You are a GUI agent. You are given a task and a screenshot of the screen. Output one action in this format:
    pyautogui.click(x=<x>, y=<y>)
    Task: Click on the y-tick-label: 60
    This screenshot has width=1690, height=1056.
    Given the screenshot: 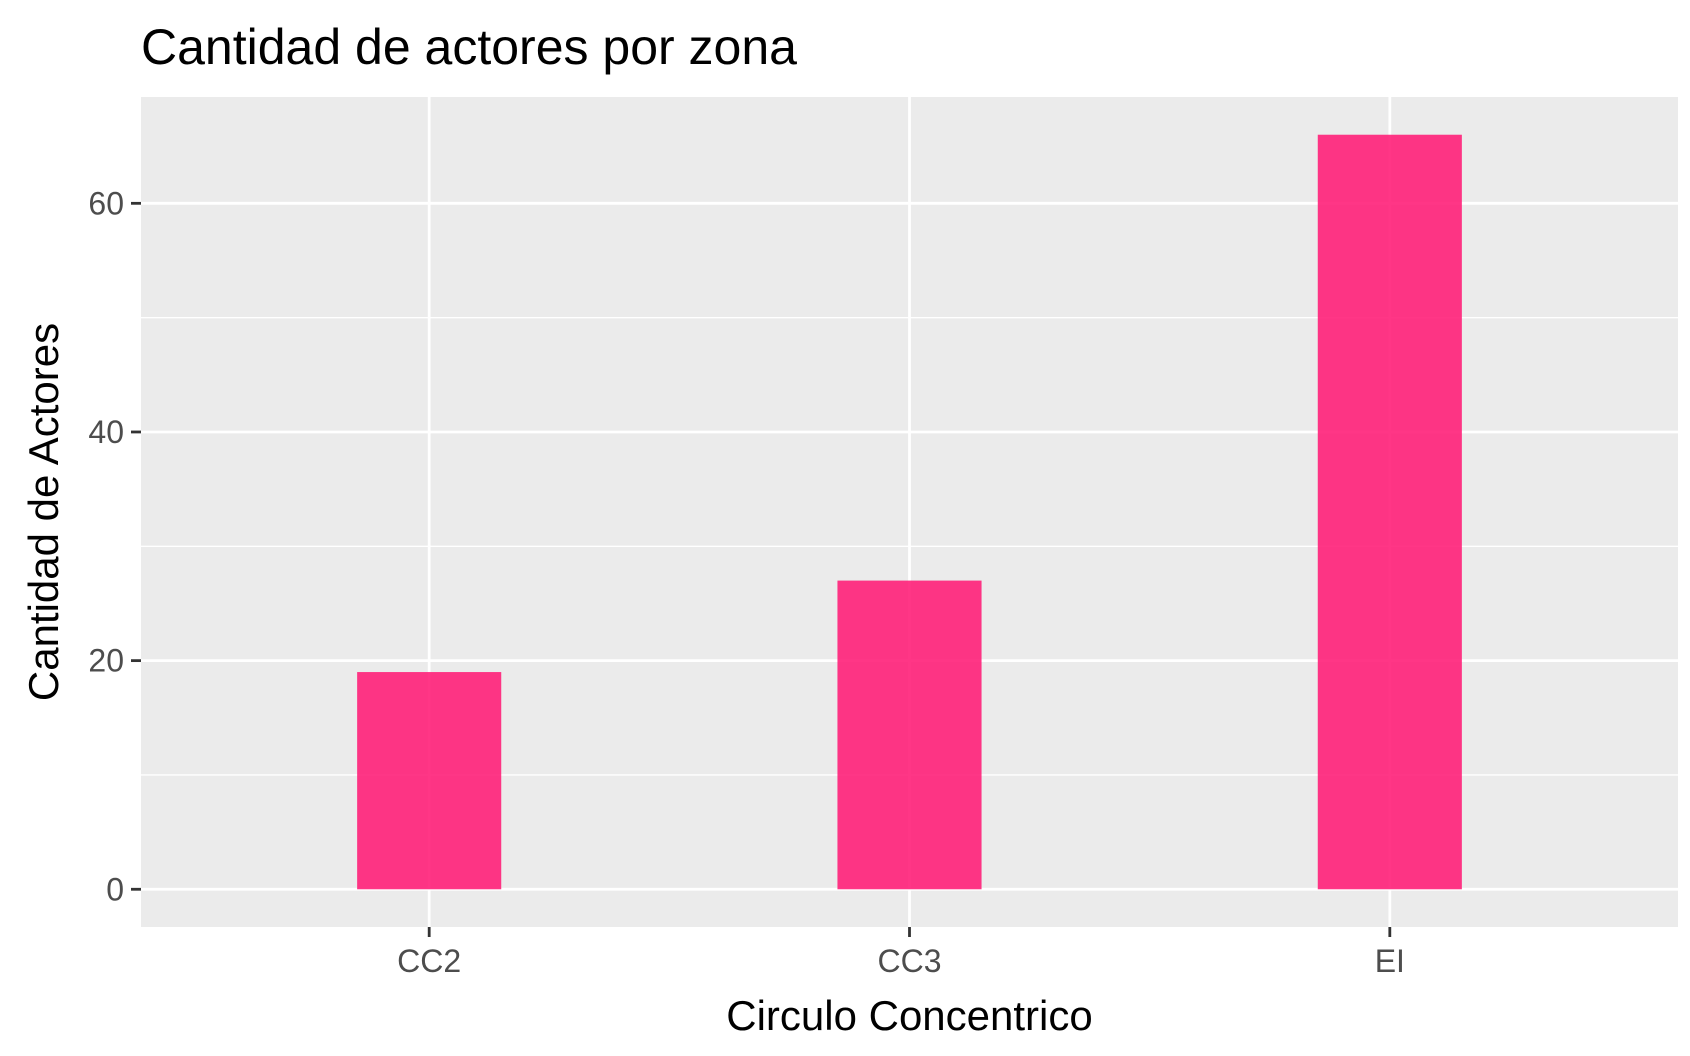 What is the action you would take?
    pyautogui.click(x=106, y=203)
    